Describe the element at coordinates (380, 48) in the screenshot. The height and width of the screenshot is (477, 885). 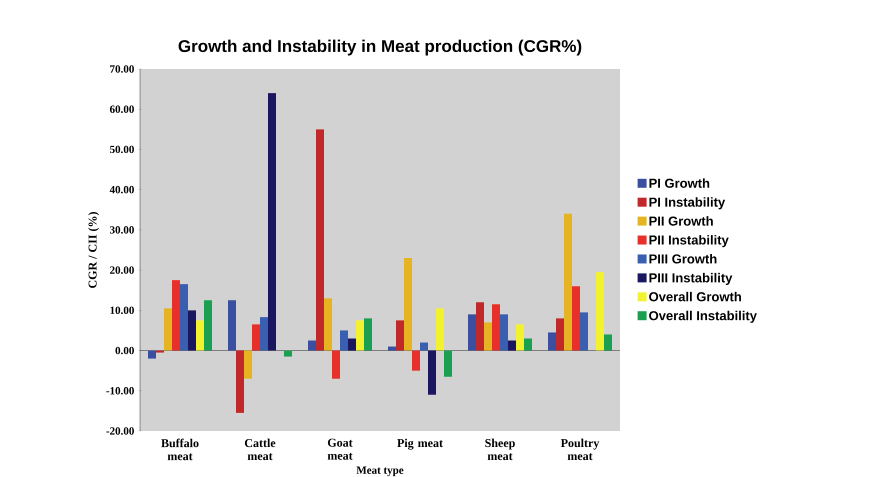
I see `chart-title: Growth and Instability in Meat production (CGR%)` at that location.